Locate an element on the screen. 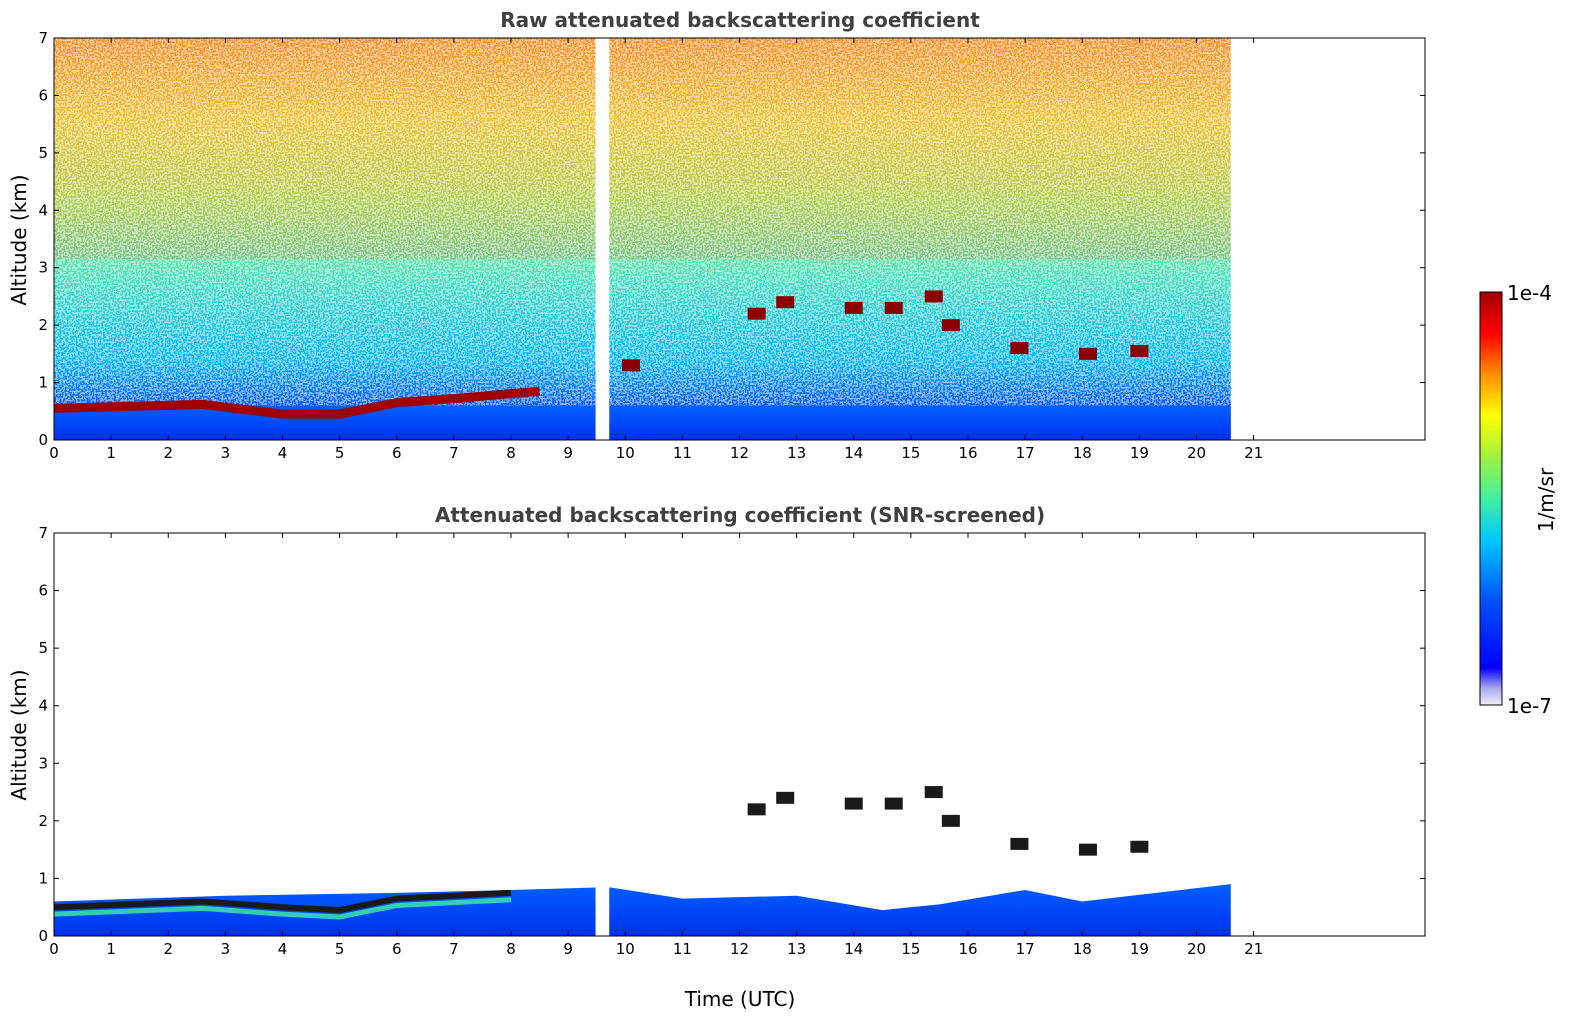 Image resolution: width=1595 pixels, height=1020 pixels. colorbar-gradient is located at coordinates (1491, 498).